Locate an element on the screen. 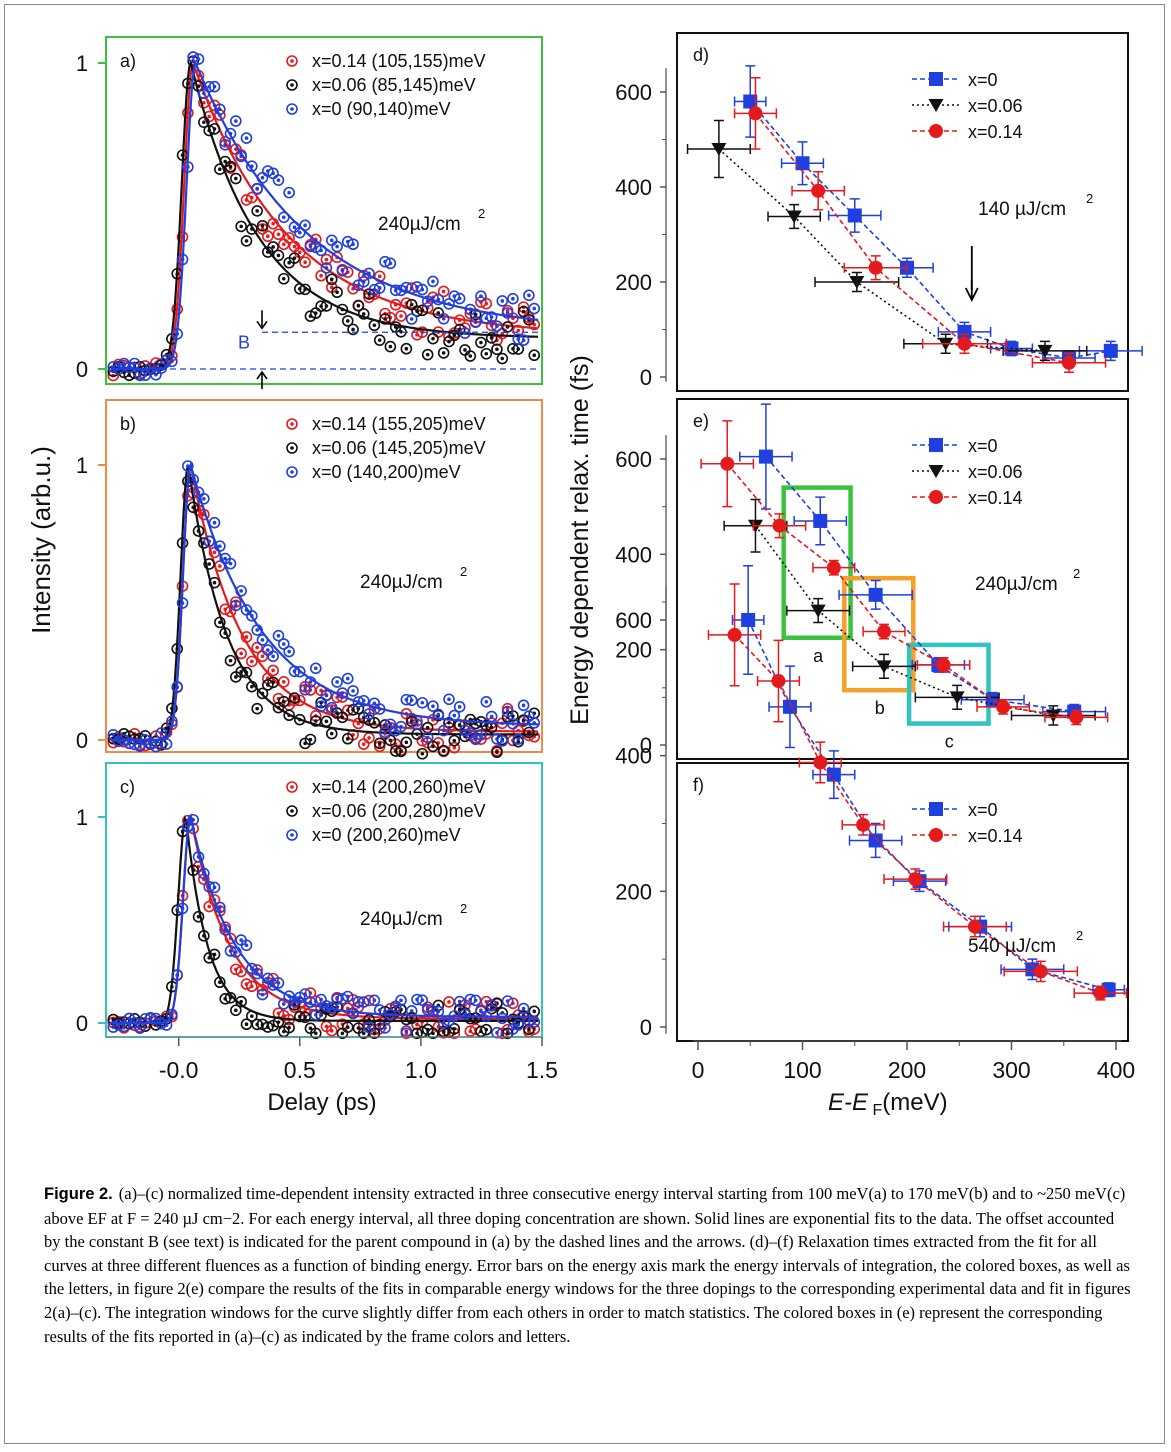  fluence-exponent: 2 is located at coordinates (1076, 573).